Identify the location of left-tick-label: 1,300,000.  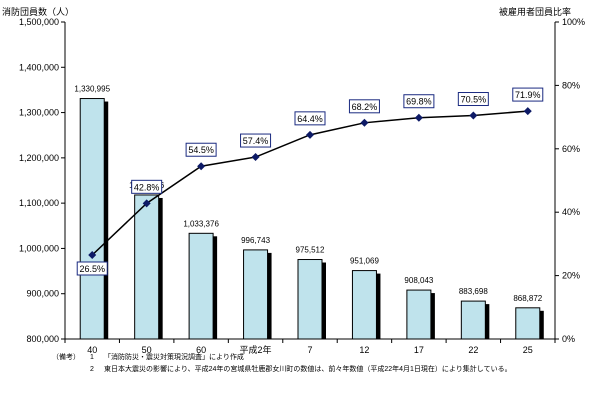
(39, 113).